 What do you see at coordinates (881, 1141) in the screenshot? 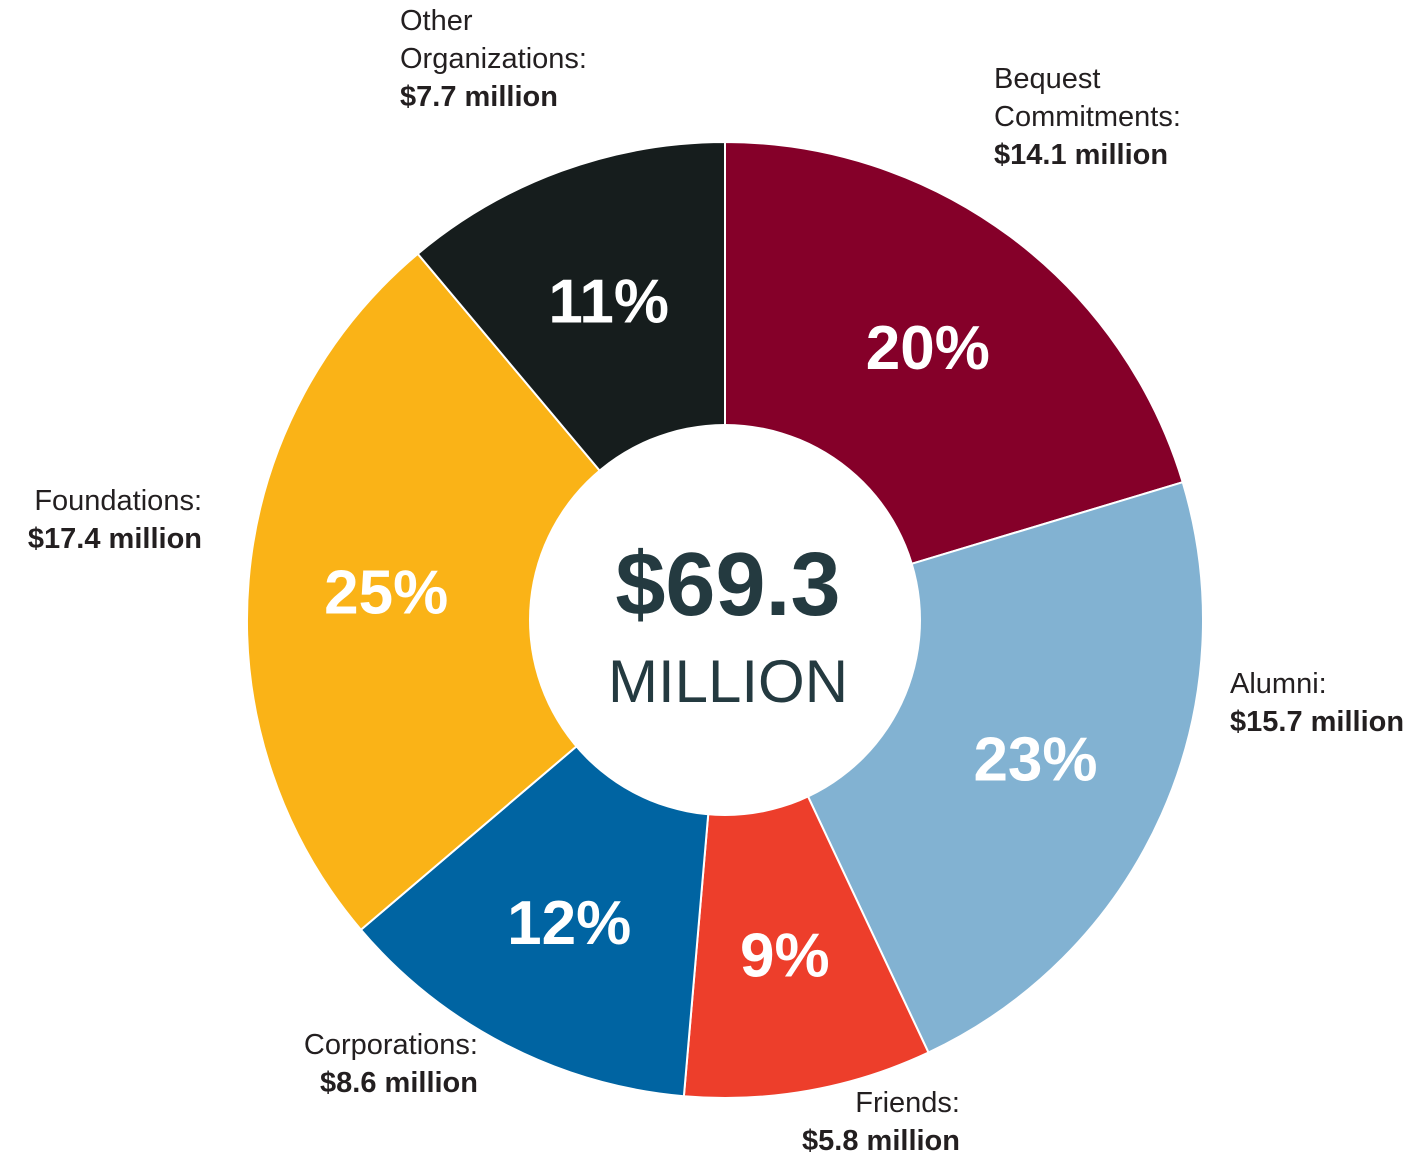
I see `category-amount-friends: $5.8 million` at bounding box center [881, 1141].